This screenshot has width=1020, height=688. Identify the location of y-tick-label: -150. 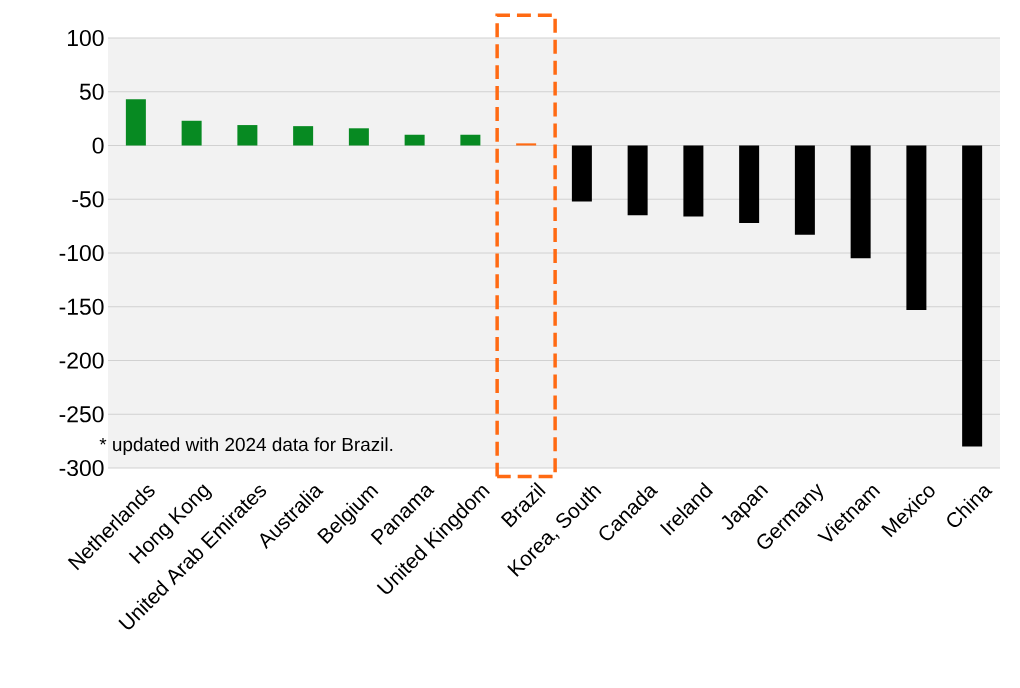
(81, 306).